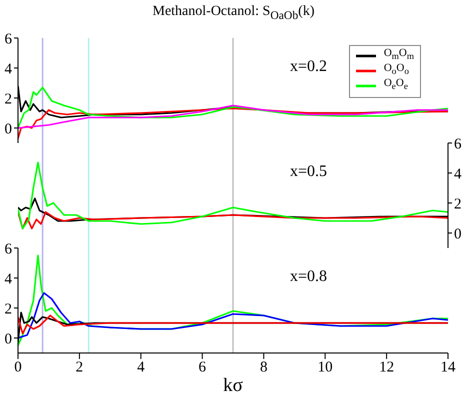 Image resolution: width=467 pixels, height=393 pixels. I want to click on annotation: x=0.5, so click(309, 172).